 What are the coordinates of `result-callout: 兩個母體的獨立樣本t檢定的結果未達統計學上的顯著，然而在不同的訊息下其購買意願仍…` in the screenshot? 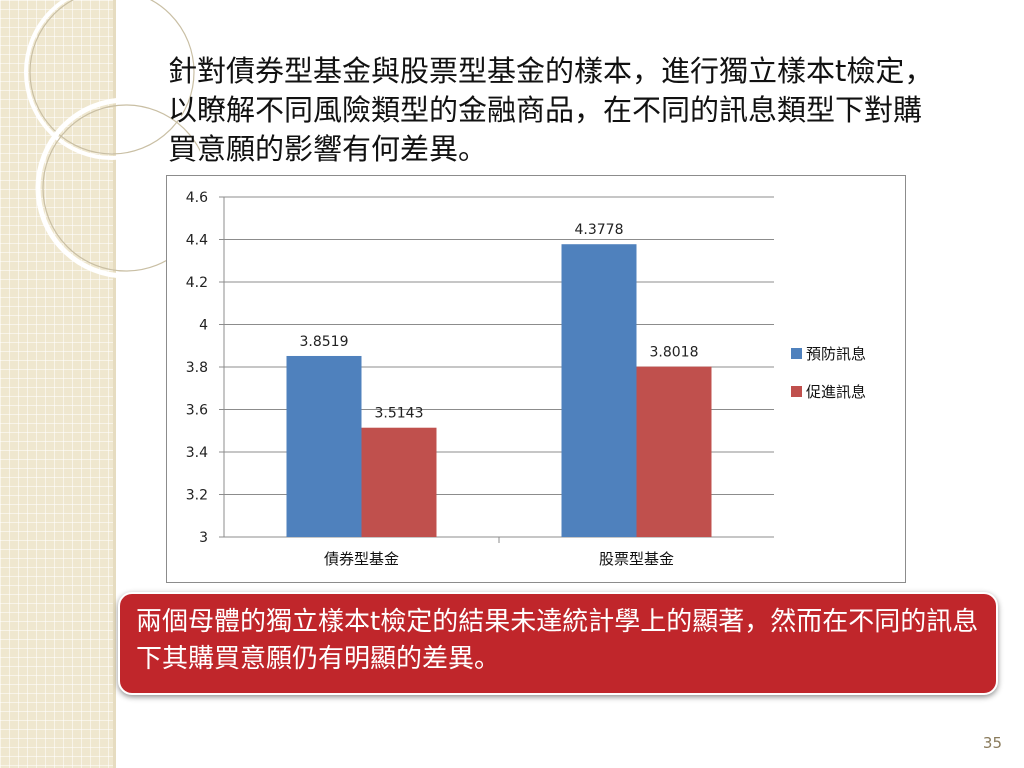 It's located at (558, 643).